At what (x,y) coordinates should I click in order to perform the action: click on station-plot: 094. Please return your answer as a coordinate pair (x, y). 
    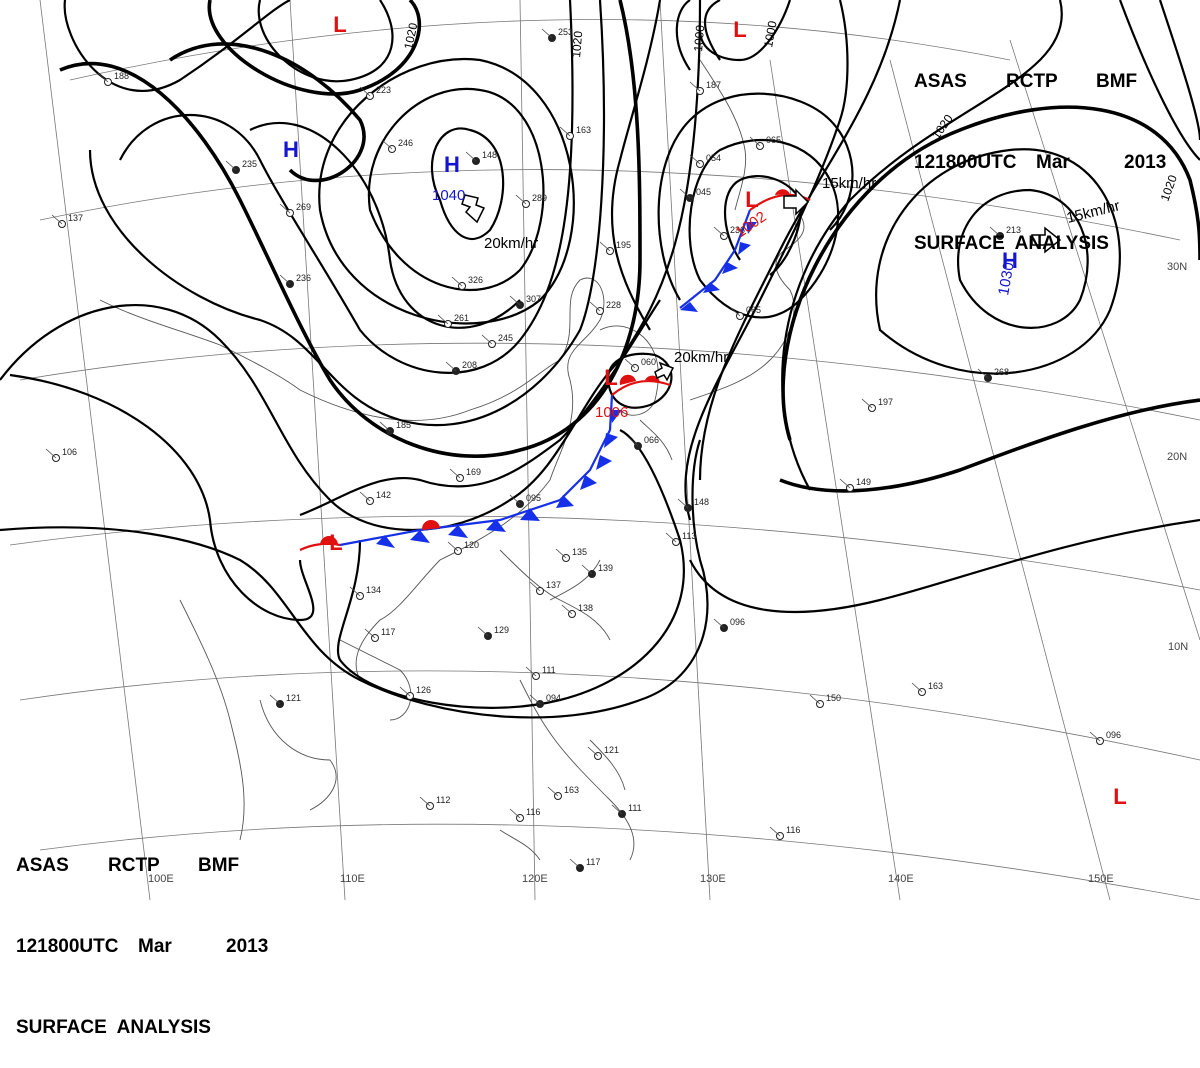
    Looking at the image, I should click on (545, 700).